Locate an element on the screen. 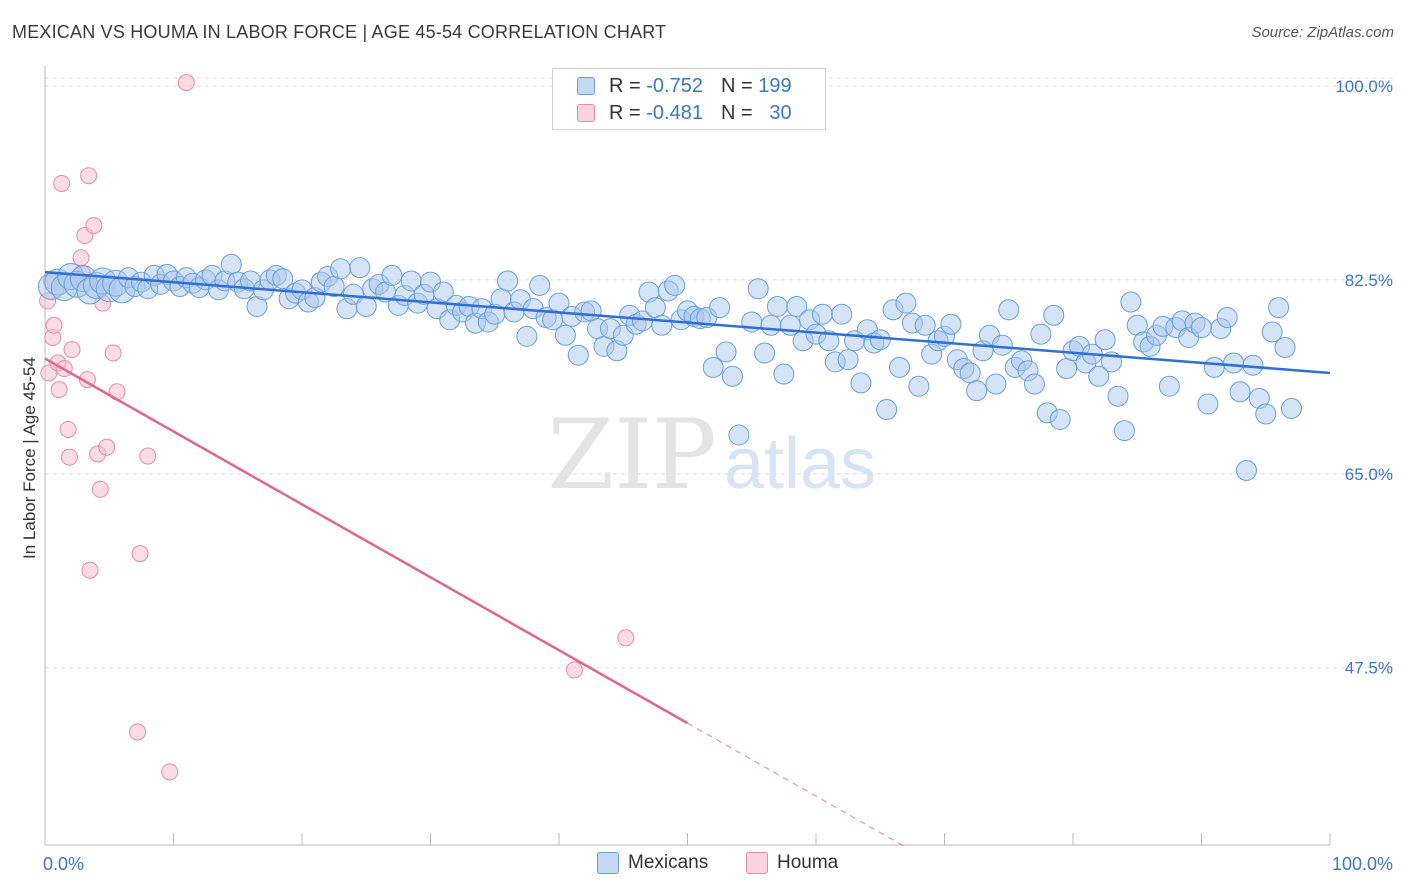  y-tick-label: 65.0% is located at coordinates (1369, 474).